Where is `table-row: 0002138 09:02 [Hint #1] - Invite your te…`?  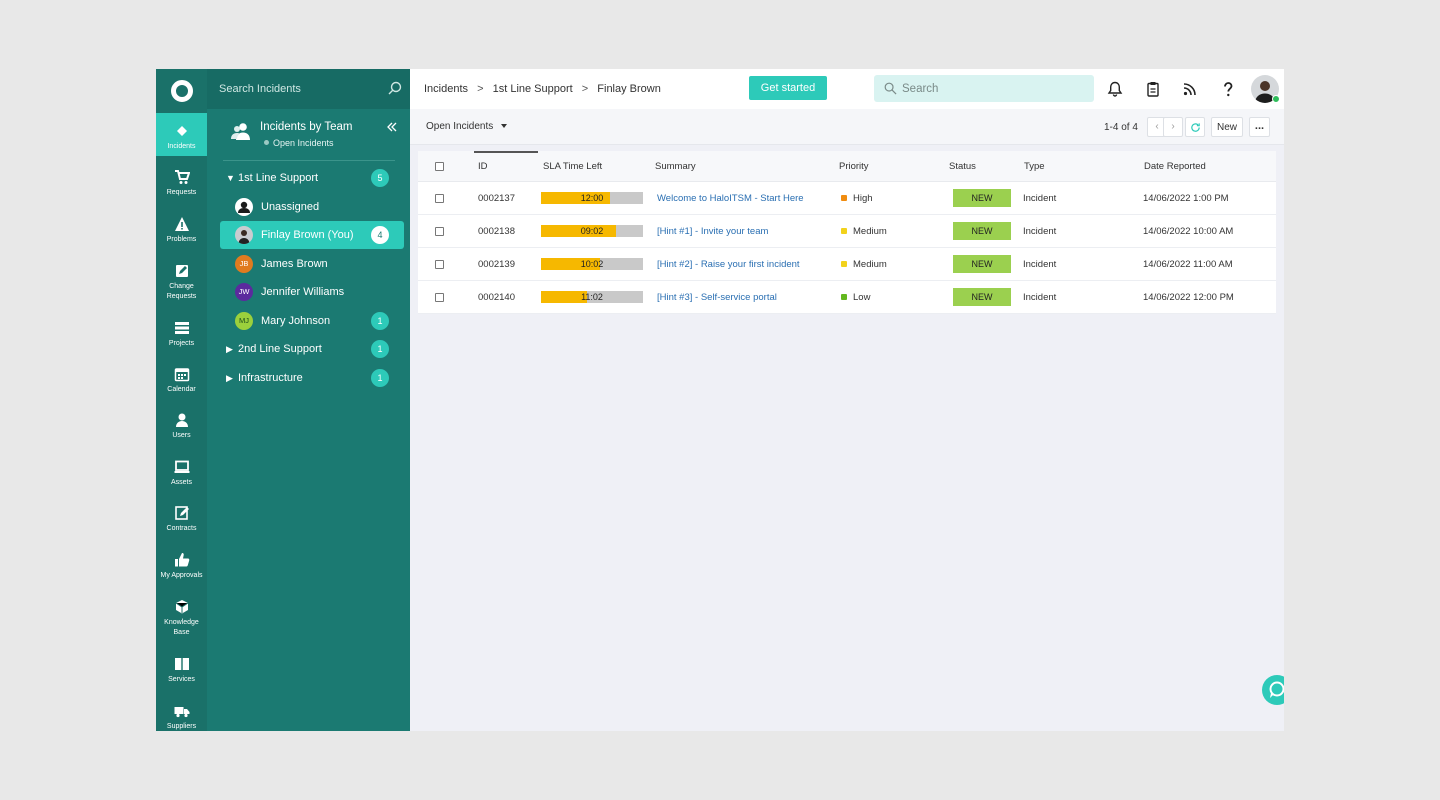 table-row: 0002138 09:02 [Hint #1] - Invite your te… is located at coordinates (847, 231).